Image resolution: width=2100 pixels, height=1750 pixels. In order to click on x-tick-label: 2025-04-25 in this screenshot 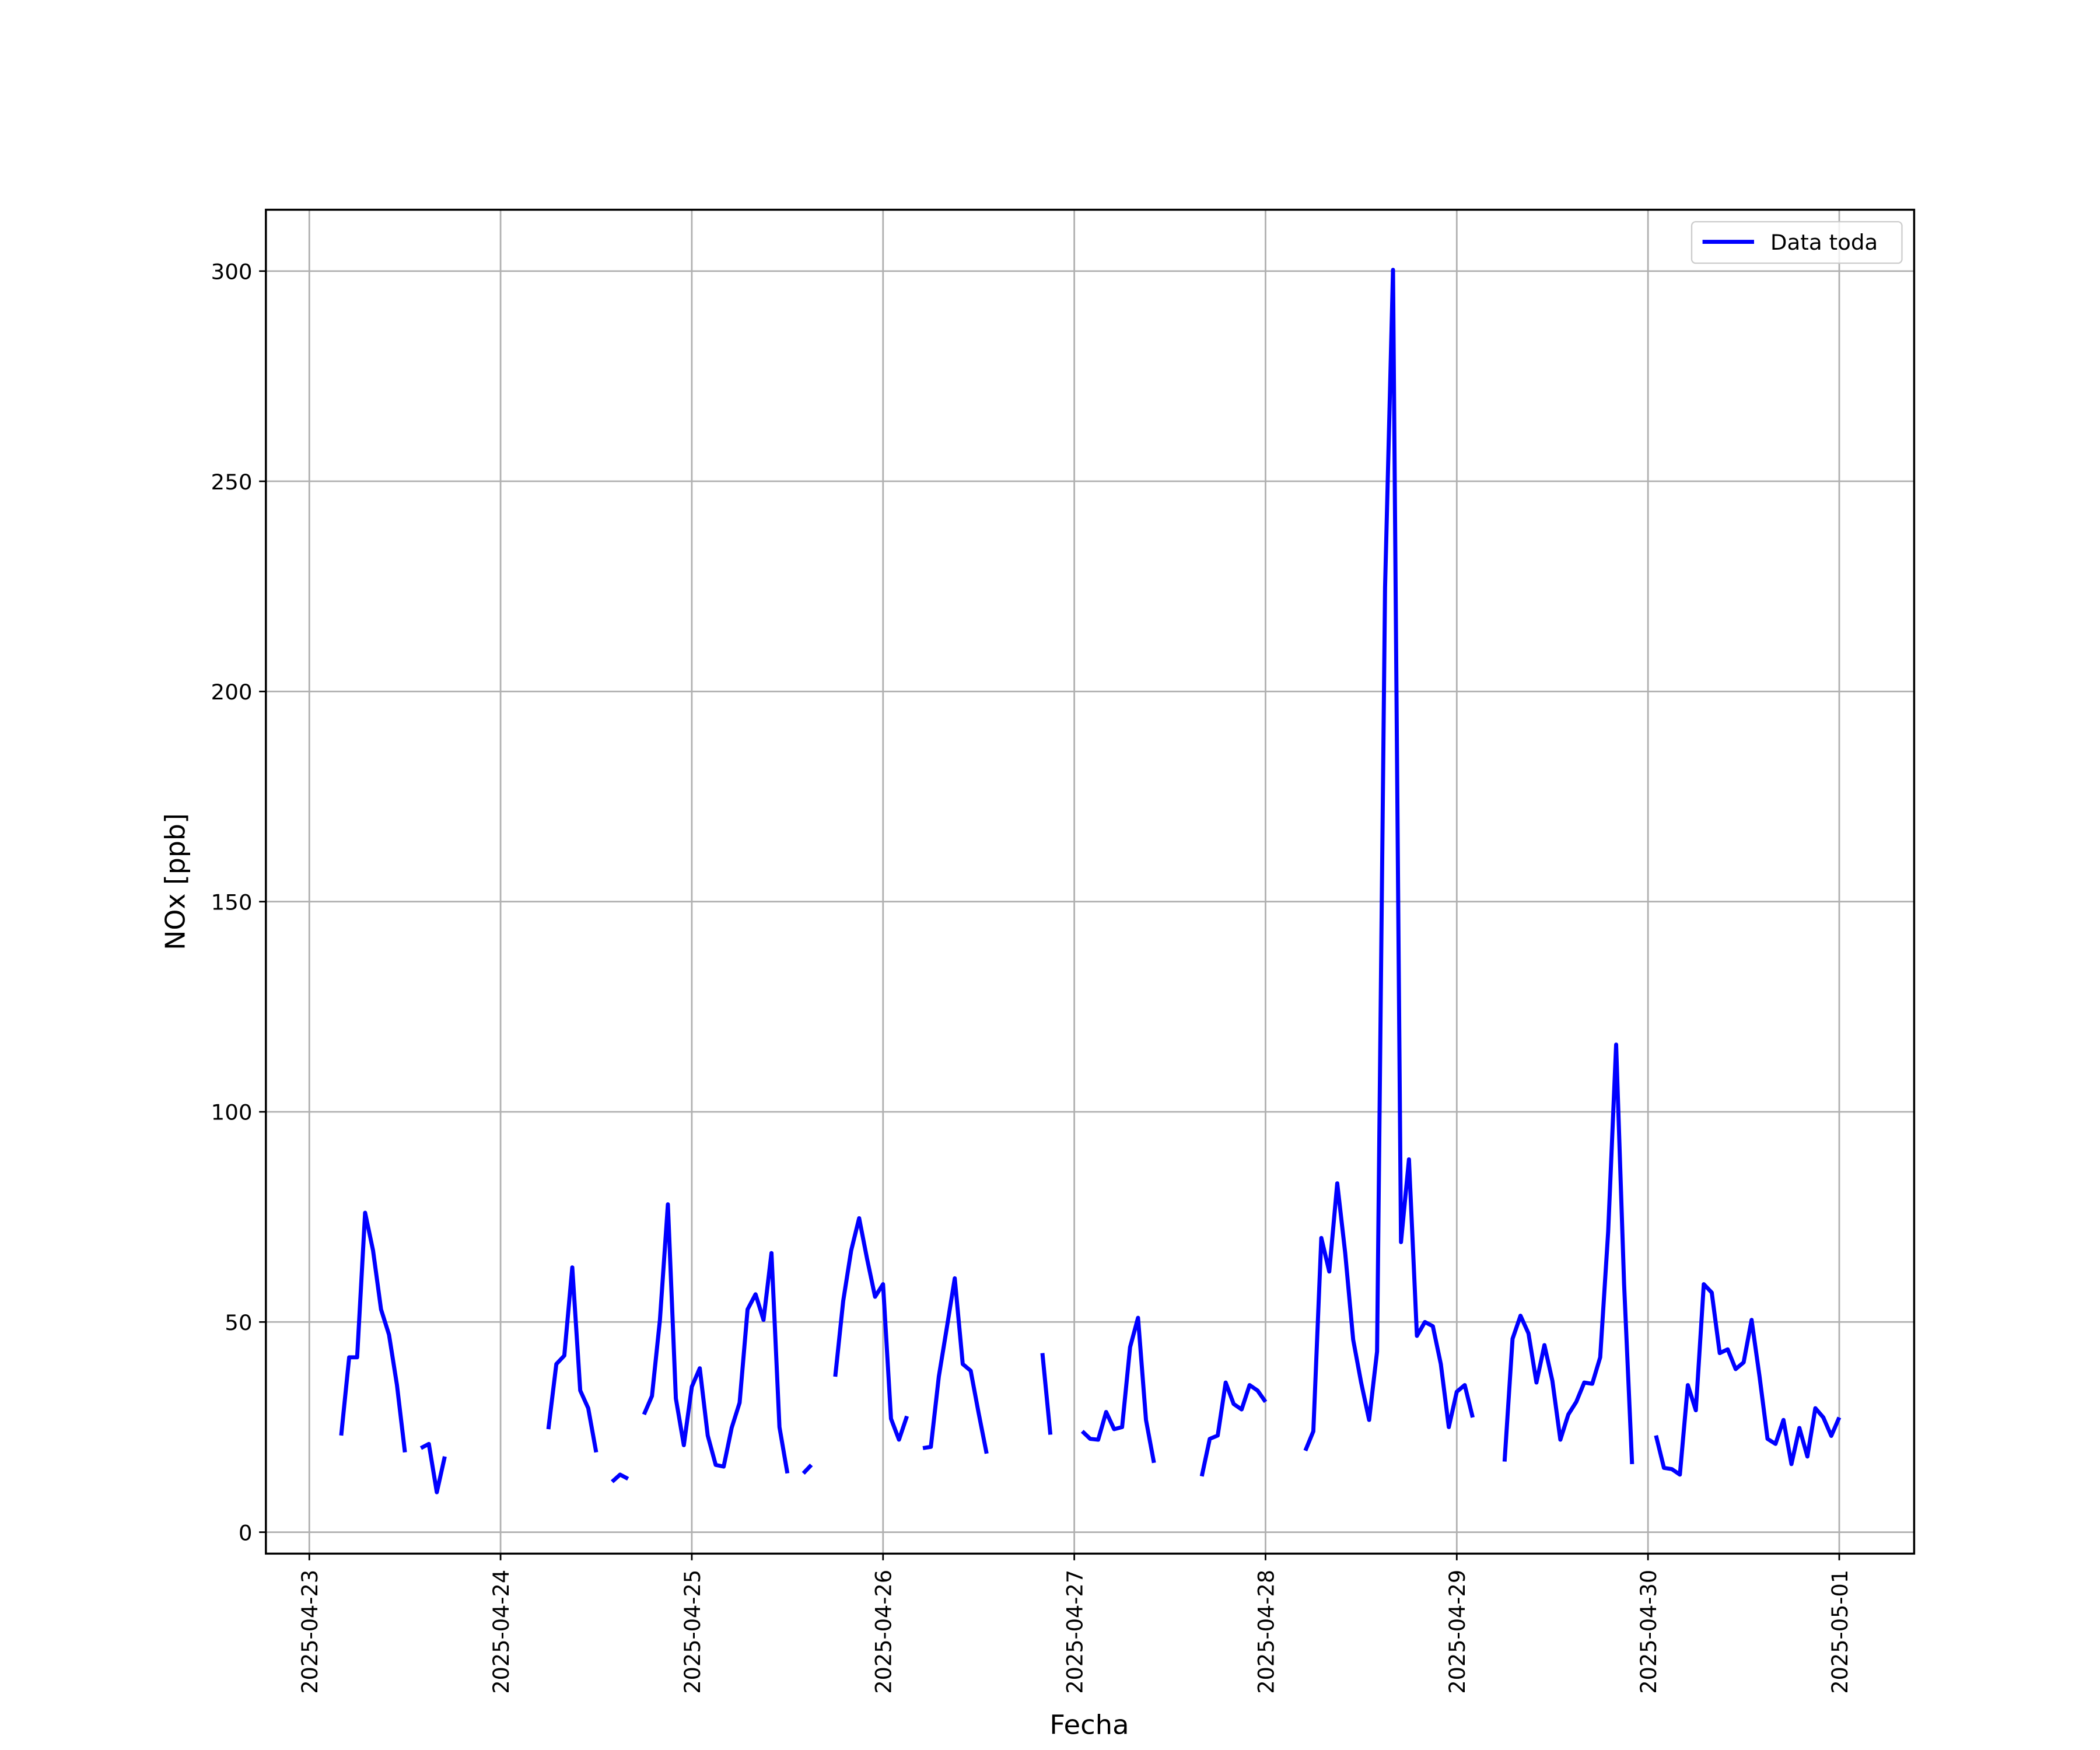, I will do `click(692, 1632)`.